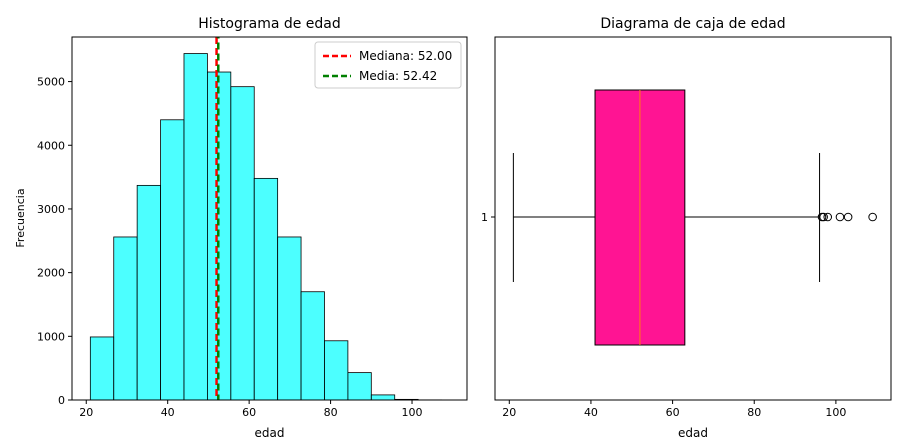 This screenshot has height=446, width=906. I want to click on histogram-x-axis-label: edad, so click(270, 433).